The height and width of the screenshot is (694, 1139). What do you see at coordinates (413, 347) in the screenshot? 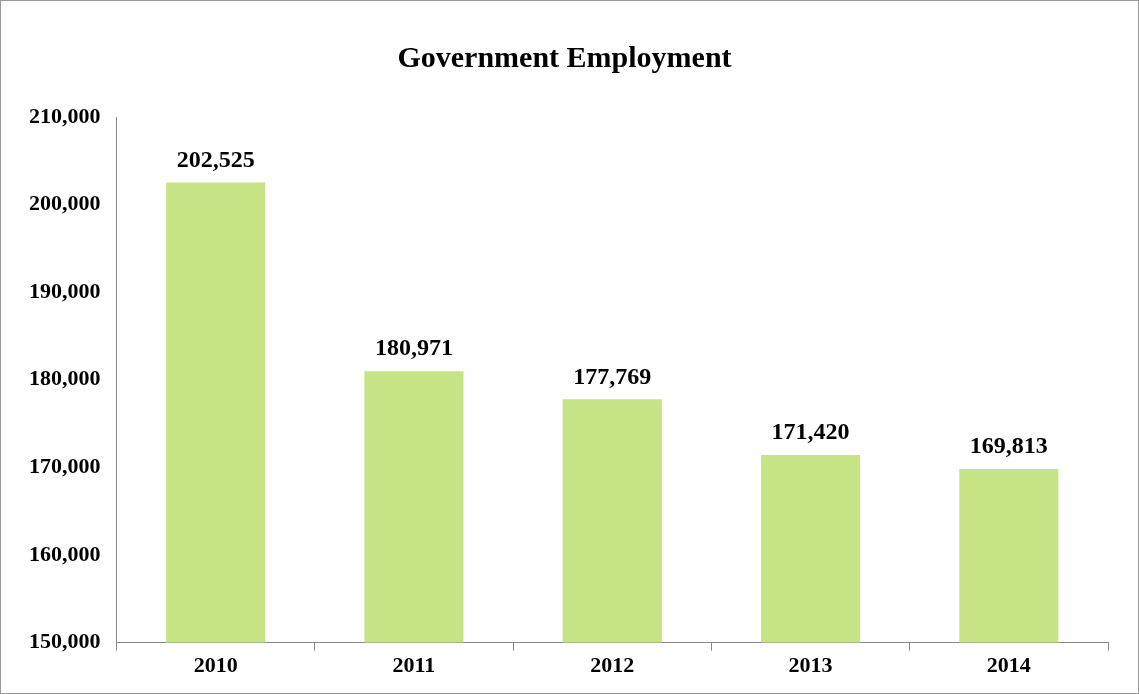
I see `data-label: 180,971` at bounding box center [413, 347].